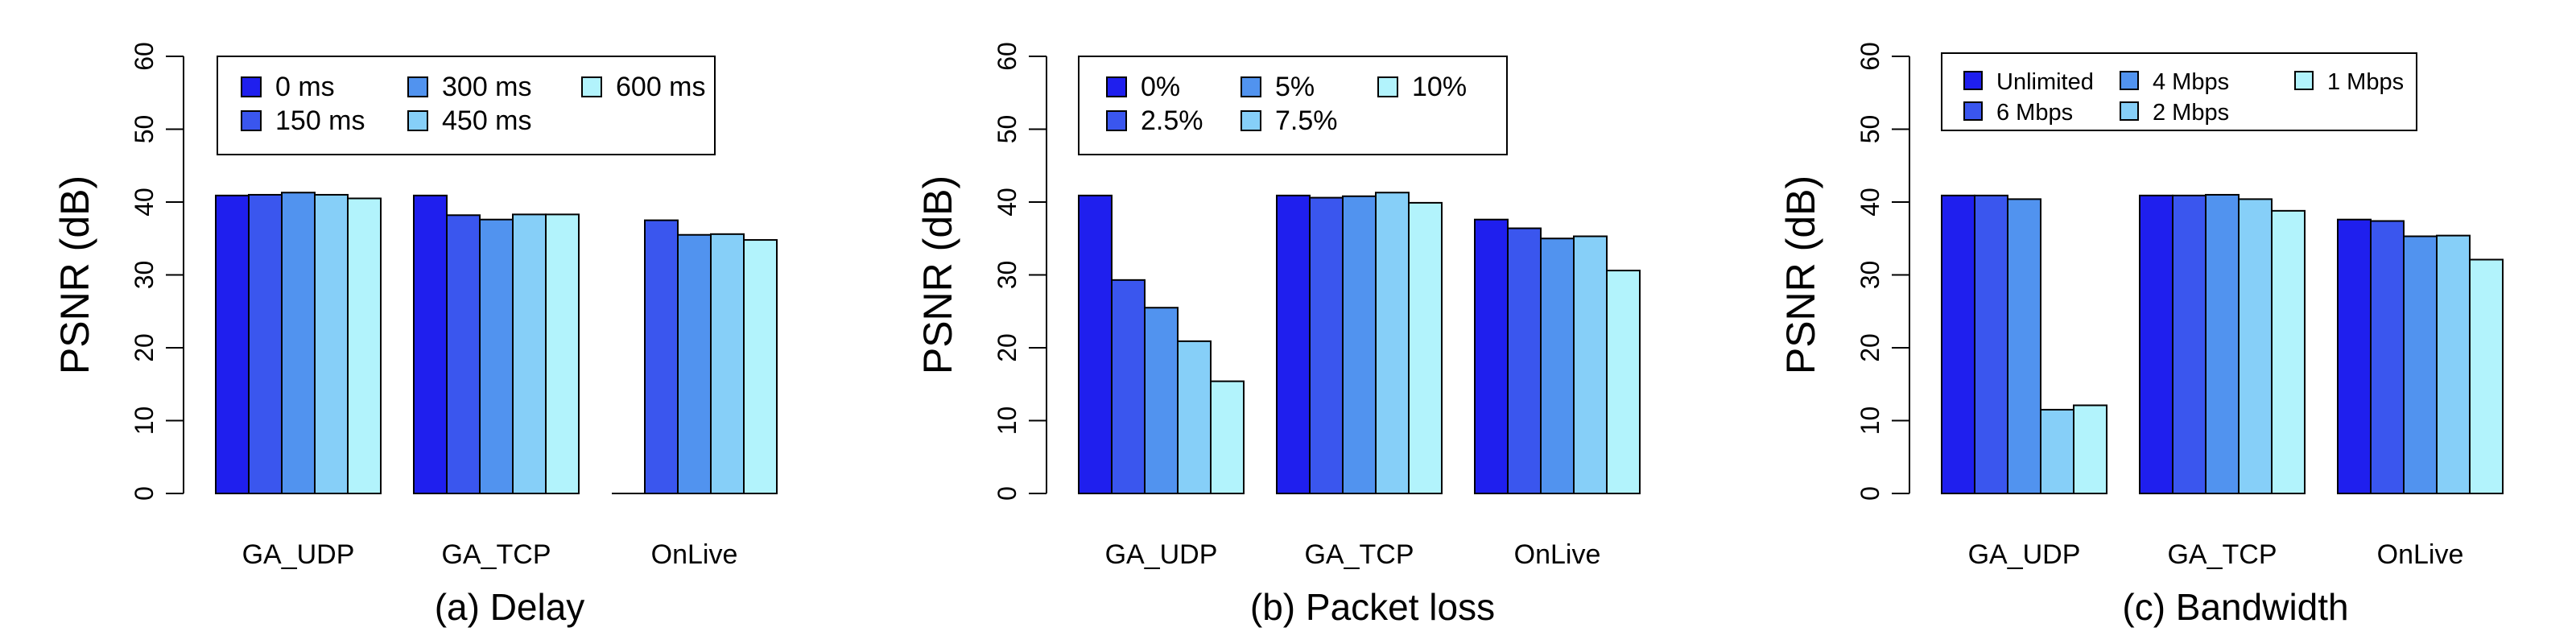 This screenshot has height=644, width=2576. What do you see at coordinates (2191, 113) in the screenshot?
I see `legend-label: 2 Mbps` at bounding box center [2191, 113].